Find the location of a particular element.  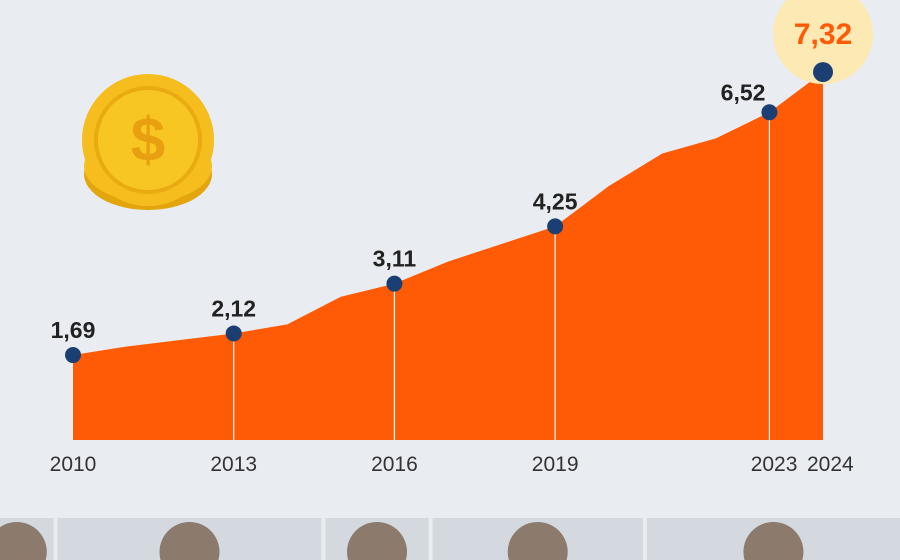

dollar-coin-icon: $ is located at coordinates (148, 142).